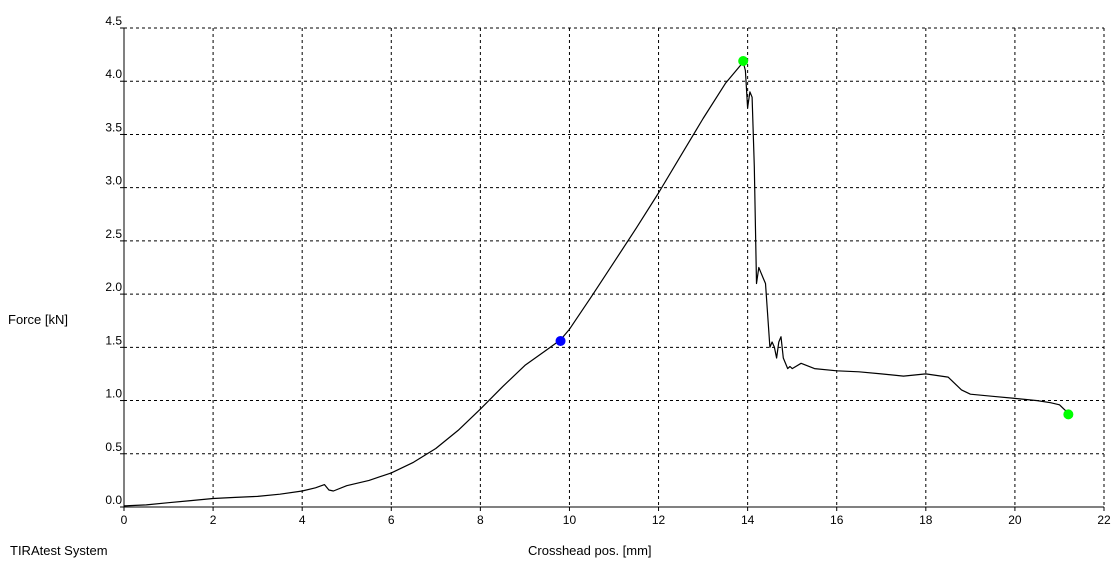 This screenshot has width=1115, height=562. I want to click on x-tick-label: 6, so click(391, 520).